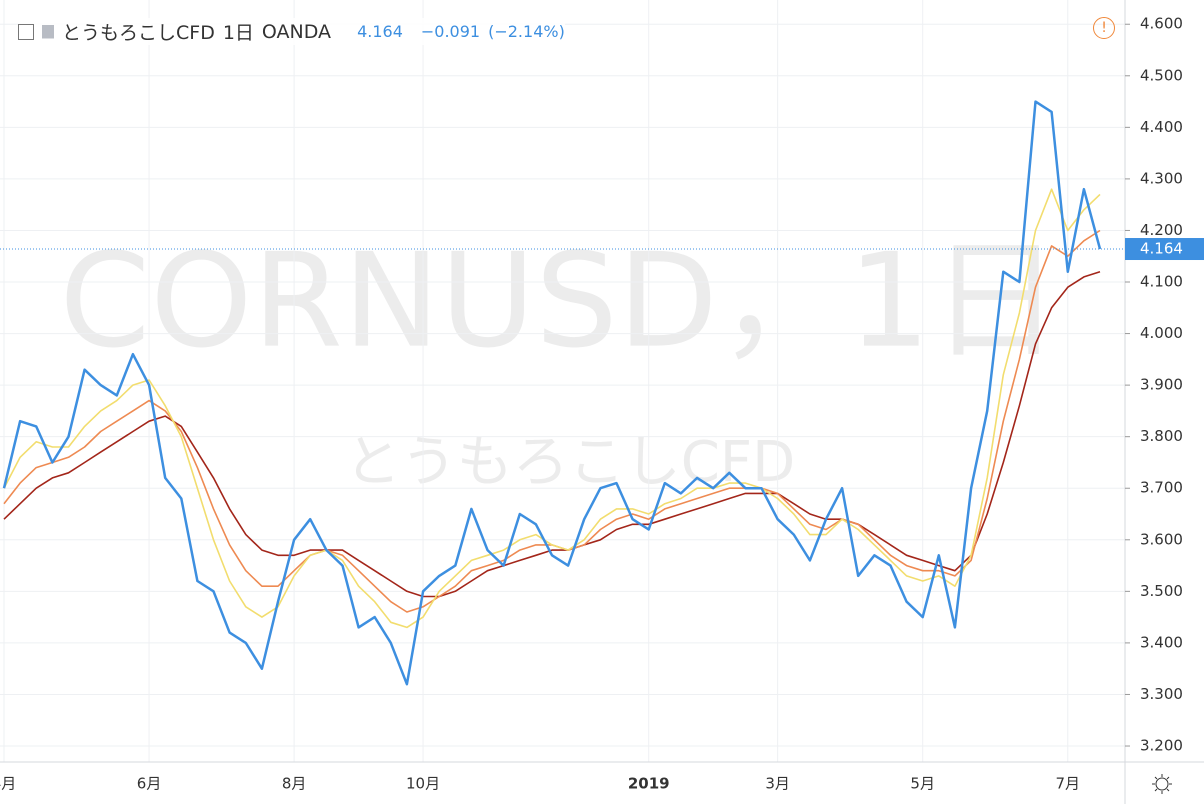  I want to click on x-tick-label: 8月, so click(294, 784).